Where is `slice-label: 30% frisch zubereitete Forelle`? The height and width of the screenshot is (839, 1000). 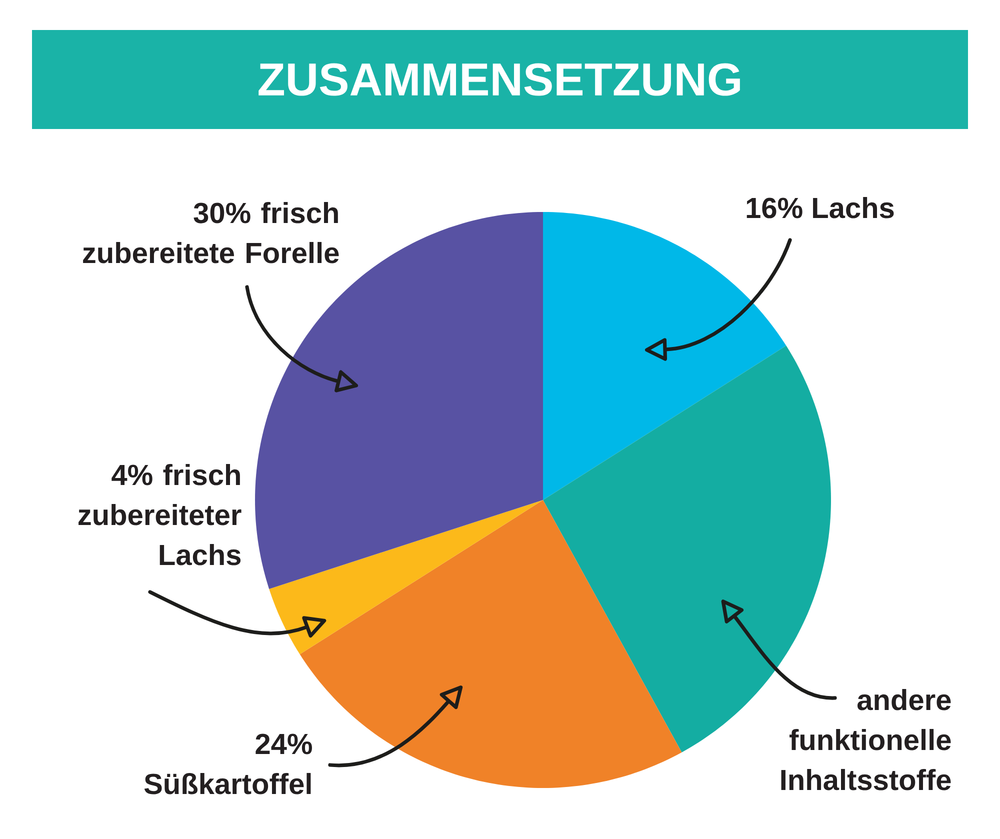
slice-label: 30% frisch zubereitete Forelle is located at coordinates (211, 233).